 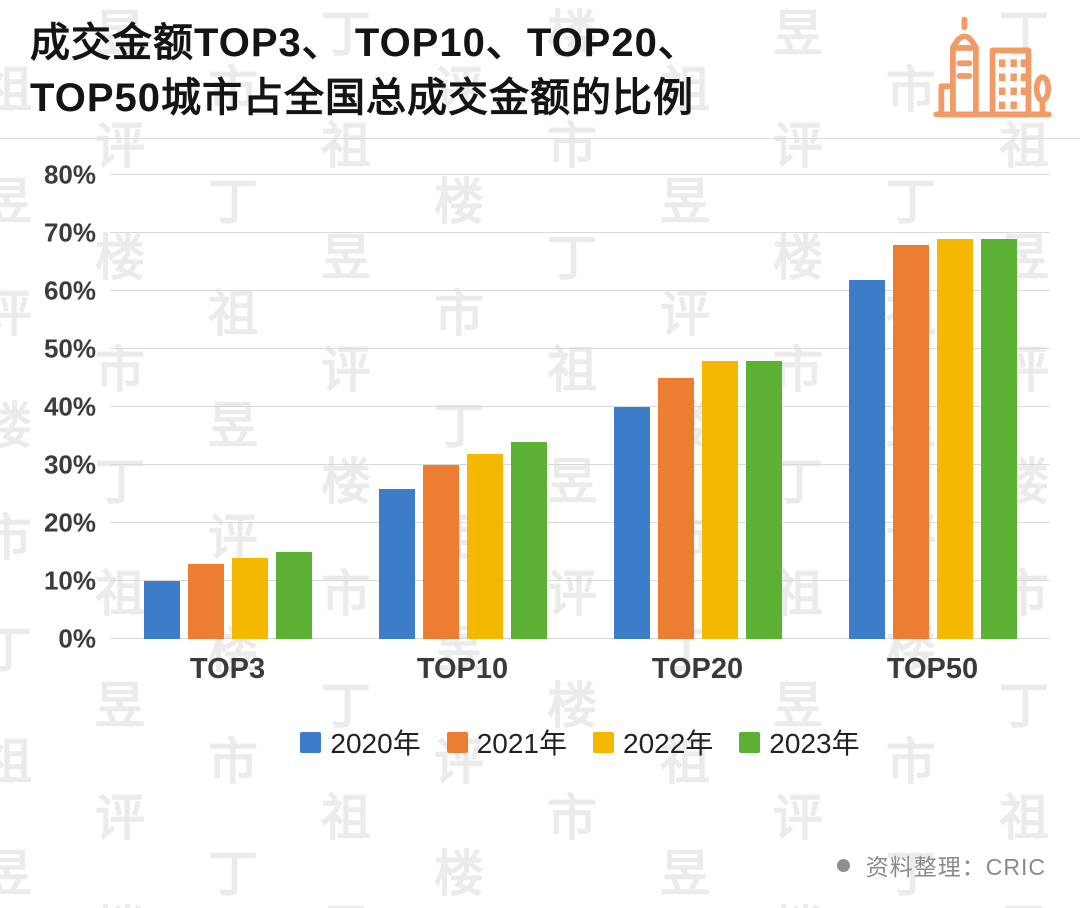 What do you see at coordinates (668, 744) in the screenshot?
I see `legend-label: 2022年` at bounding box center [668, 744].